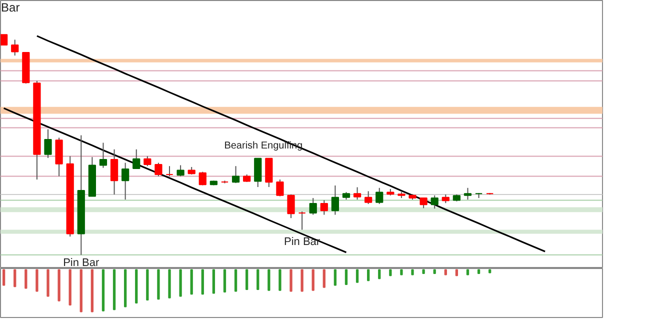  What do you see at coordinates (10, 7) in the screenshot?
I see `text: Bar` at bounding box center [10, 7].